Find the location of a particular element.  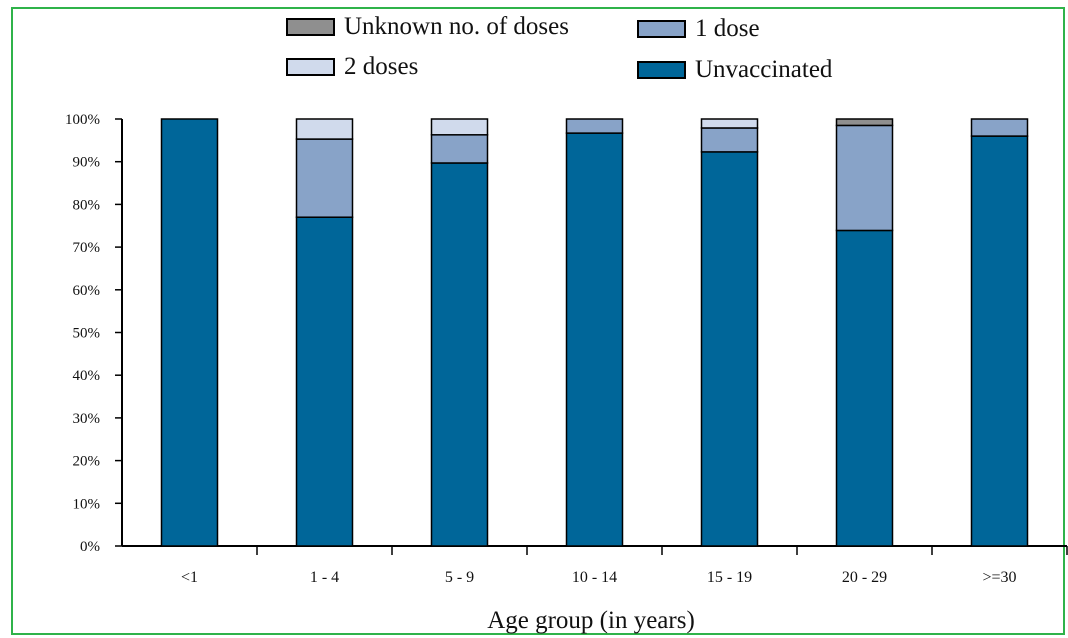

legend-swatch-1-dose is located at coordinates (661, 29).